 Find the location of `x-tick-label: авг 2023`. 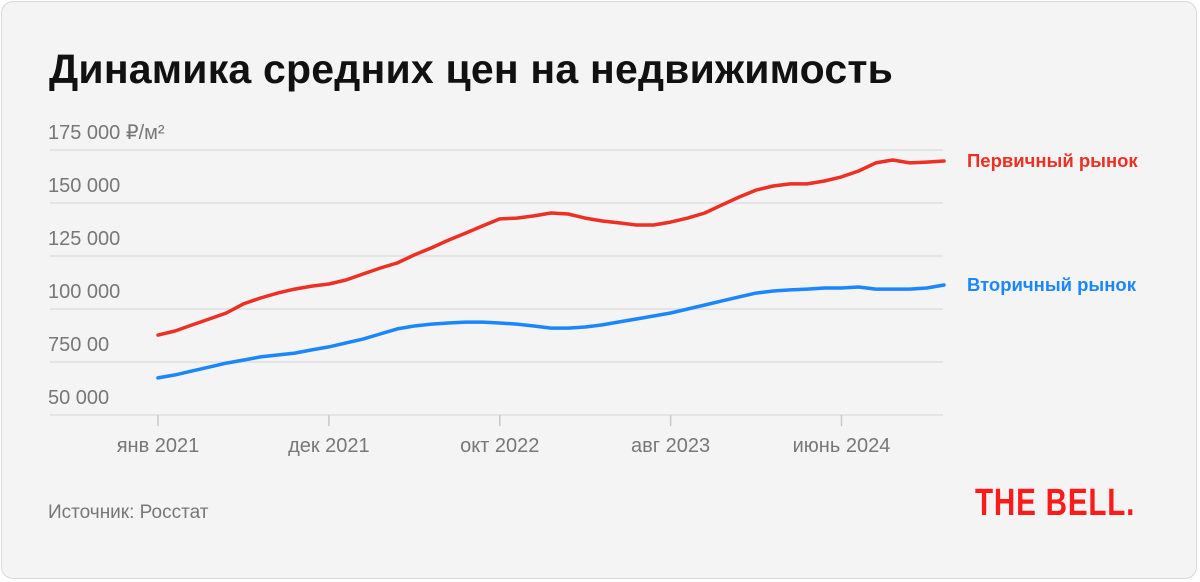

x-tick-label: авг 2023 is located at coordinates (670, 446).